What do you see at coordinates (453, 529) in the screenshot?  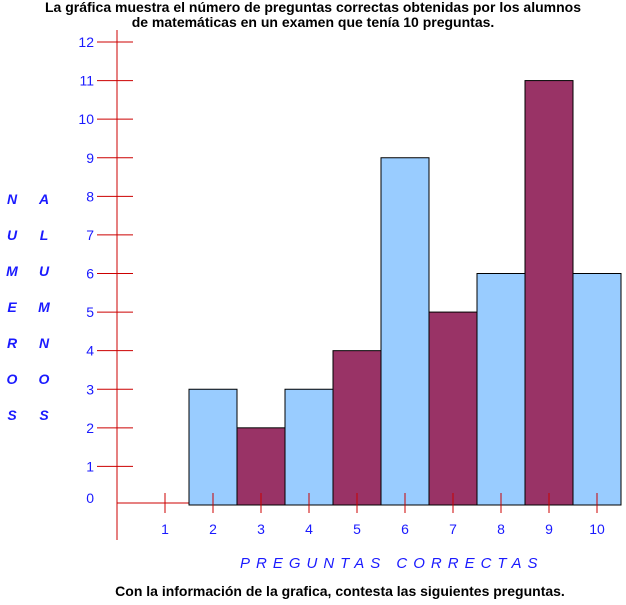 I see `x-tick-label: 7` at bounding box center [453, 529].